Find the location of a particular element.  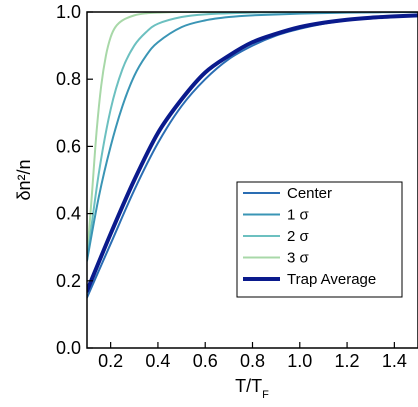

legend-label: Trap Average is located at coordinates (331, 279).